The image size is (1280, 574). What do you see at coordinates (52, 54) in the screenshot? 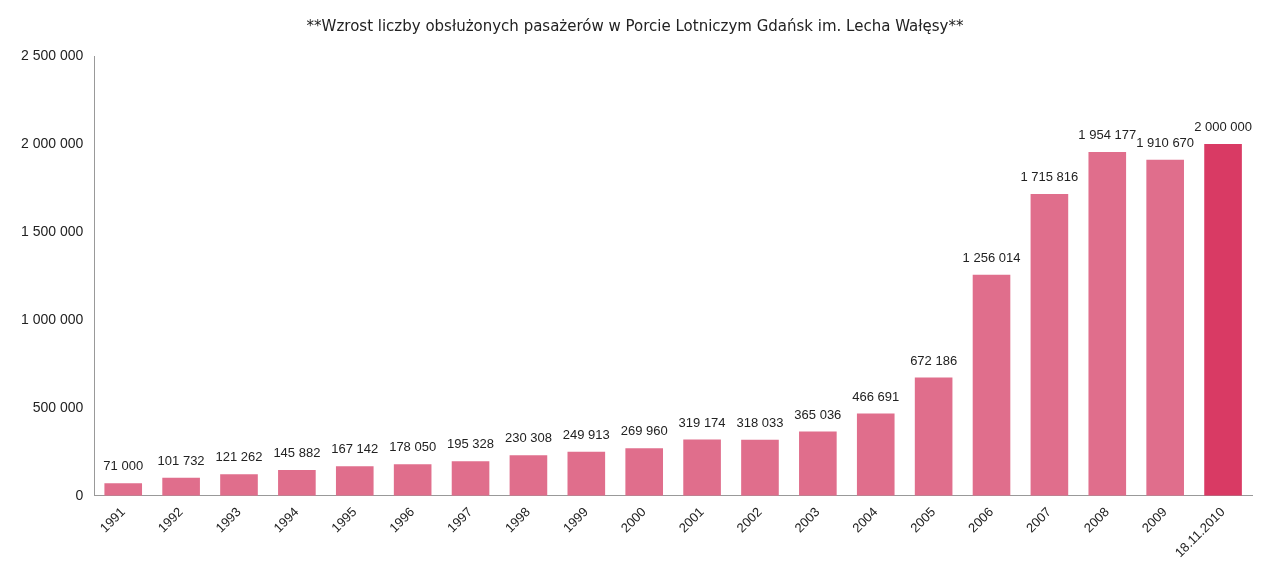
I see `y-tick-label: 2 500 000` at bounding box center [52, 54].